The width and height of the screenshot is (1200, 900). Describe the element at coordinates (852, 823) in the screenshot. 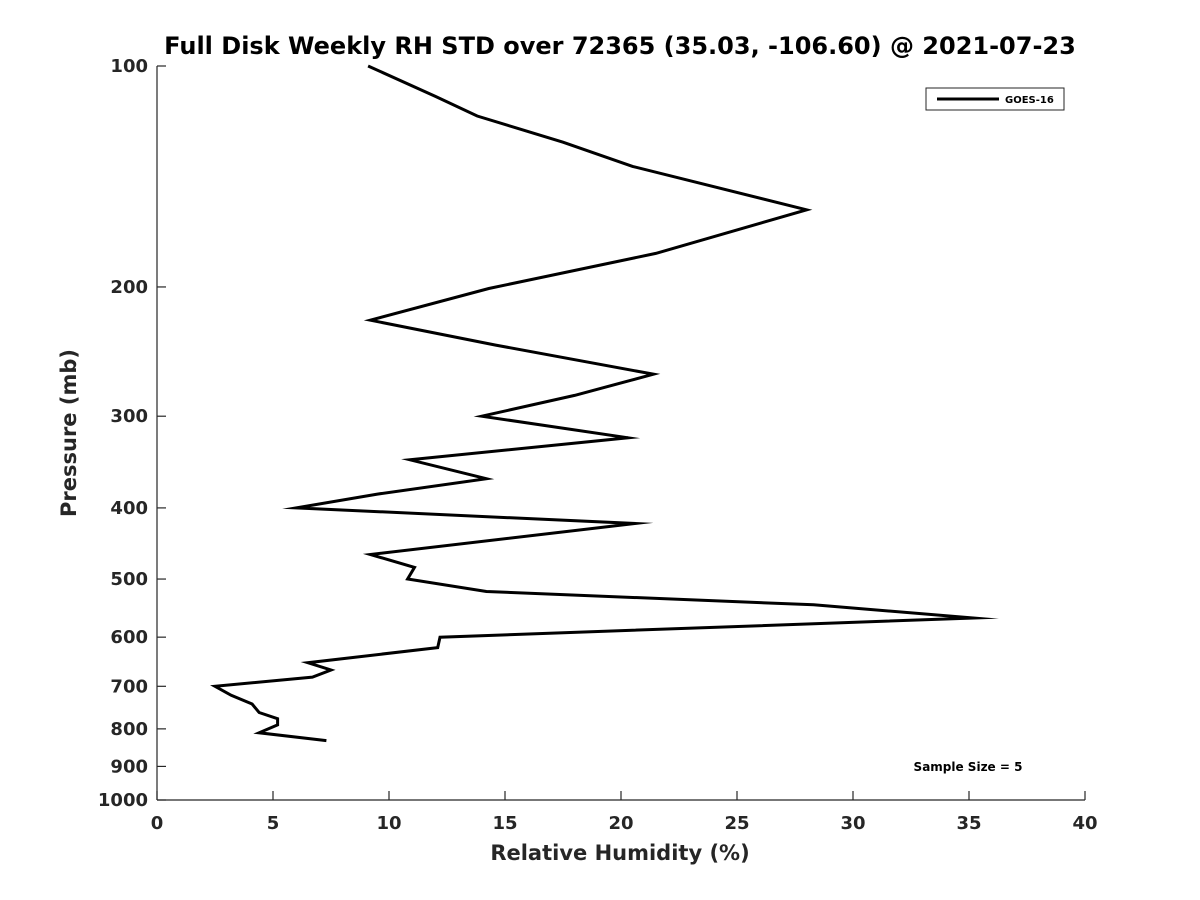

I see `x-tick-label: 30` at that location.